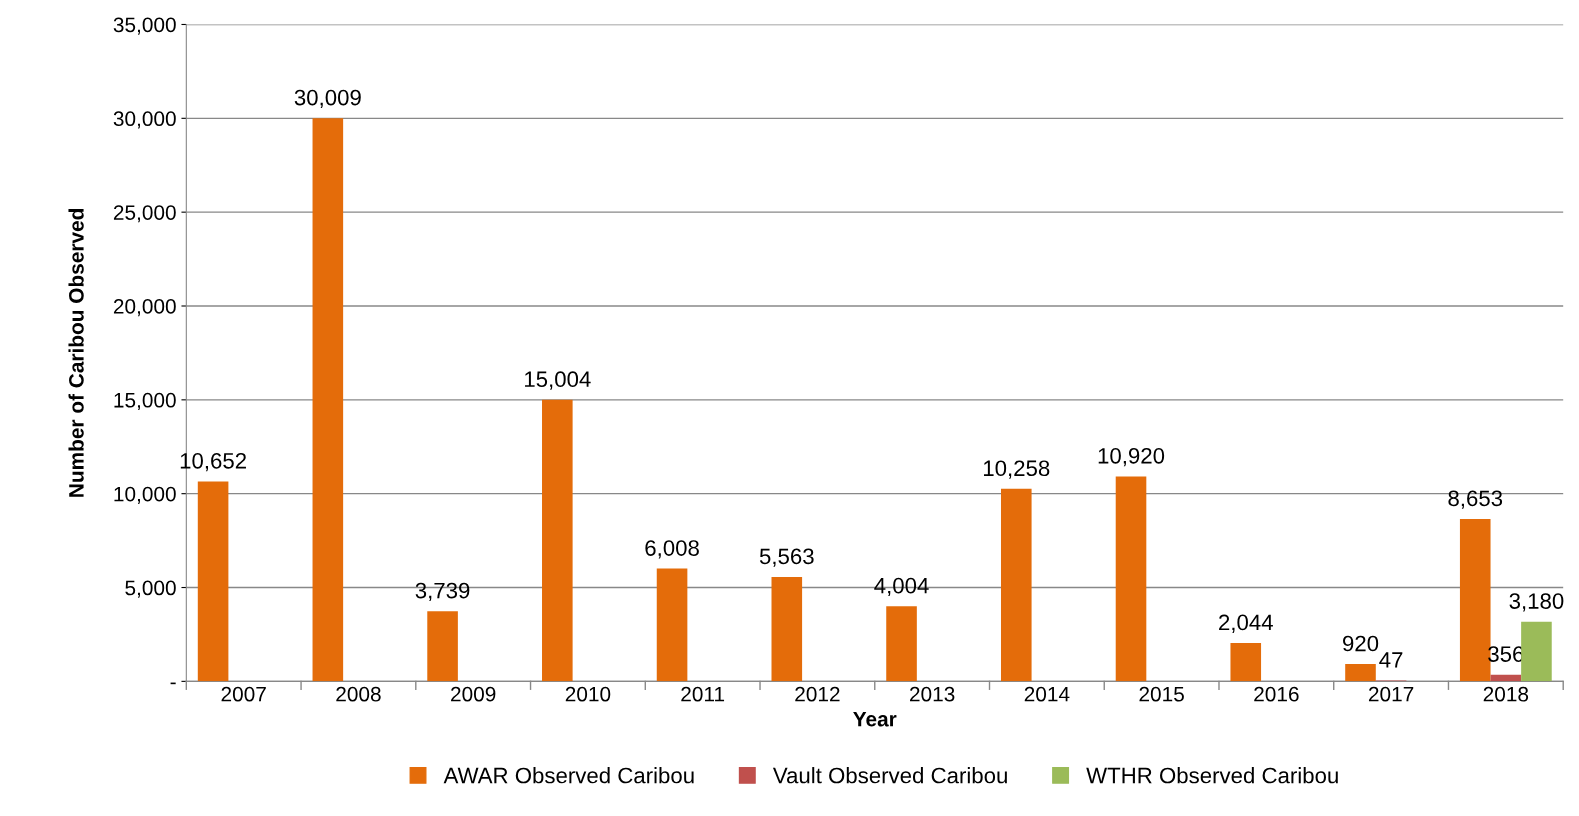 This screenshot has height=816, width=1579. Describe the element at coordinates (889, 775) in the screenshot. I see `legend-label: Vault Observed Caribou` at that location.